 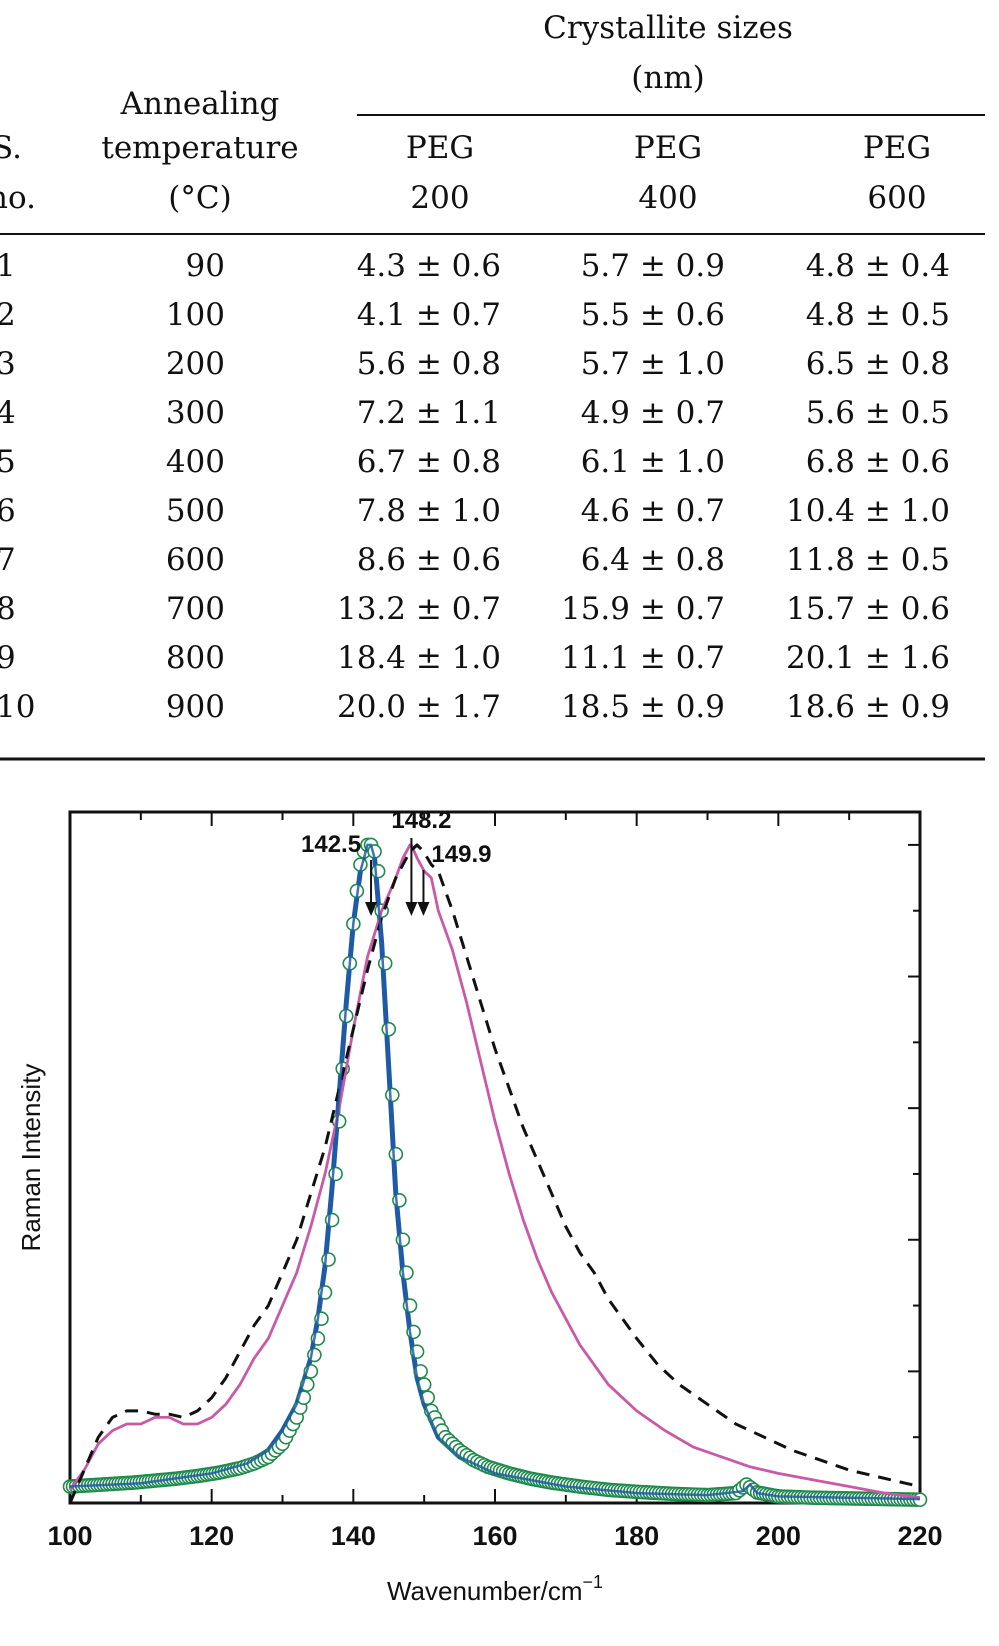 I want to click on x-tick-label: 100, so click(x=69, y=1536).